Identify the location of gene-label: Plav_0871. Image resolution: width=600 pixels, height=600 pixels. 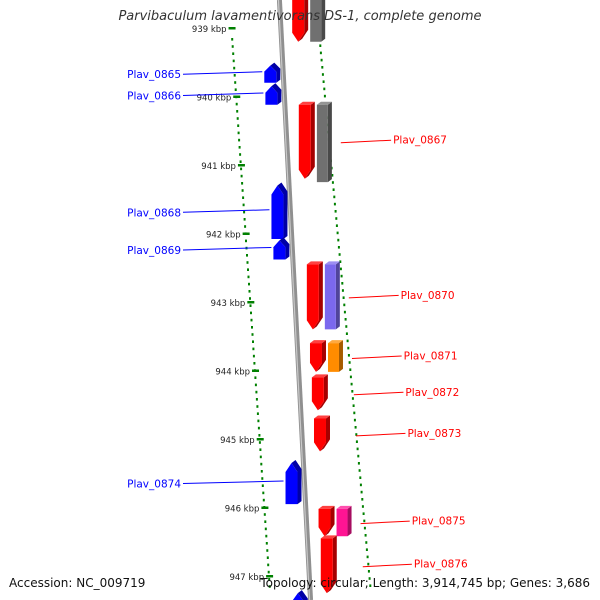
(431, 356).